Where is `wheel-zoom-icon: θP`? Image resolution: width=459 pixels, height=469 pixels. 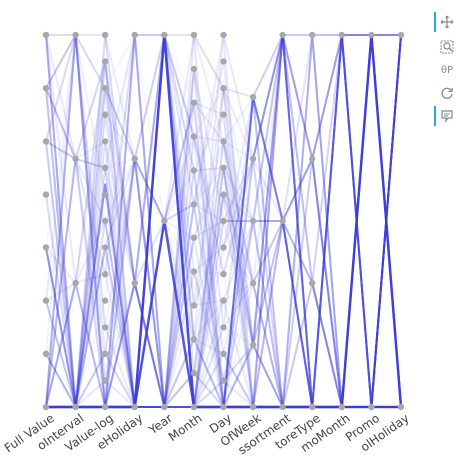 wheel-zoom-icon: θP is located at coordinates (447, 70).